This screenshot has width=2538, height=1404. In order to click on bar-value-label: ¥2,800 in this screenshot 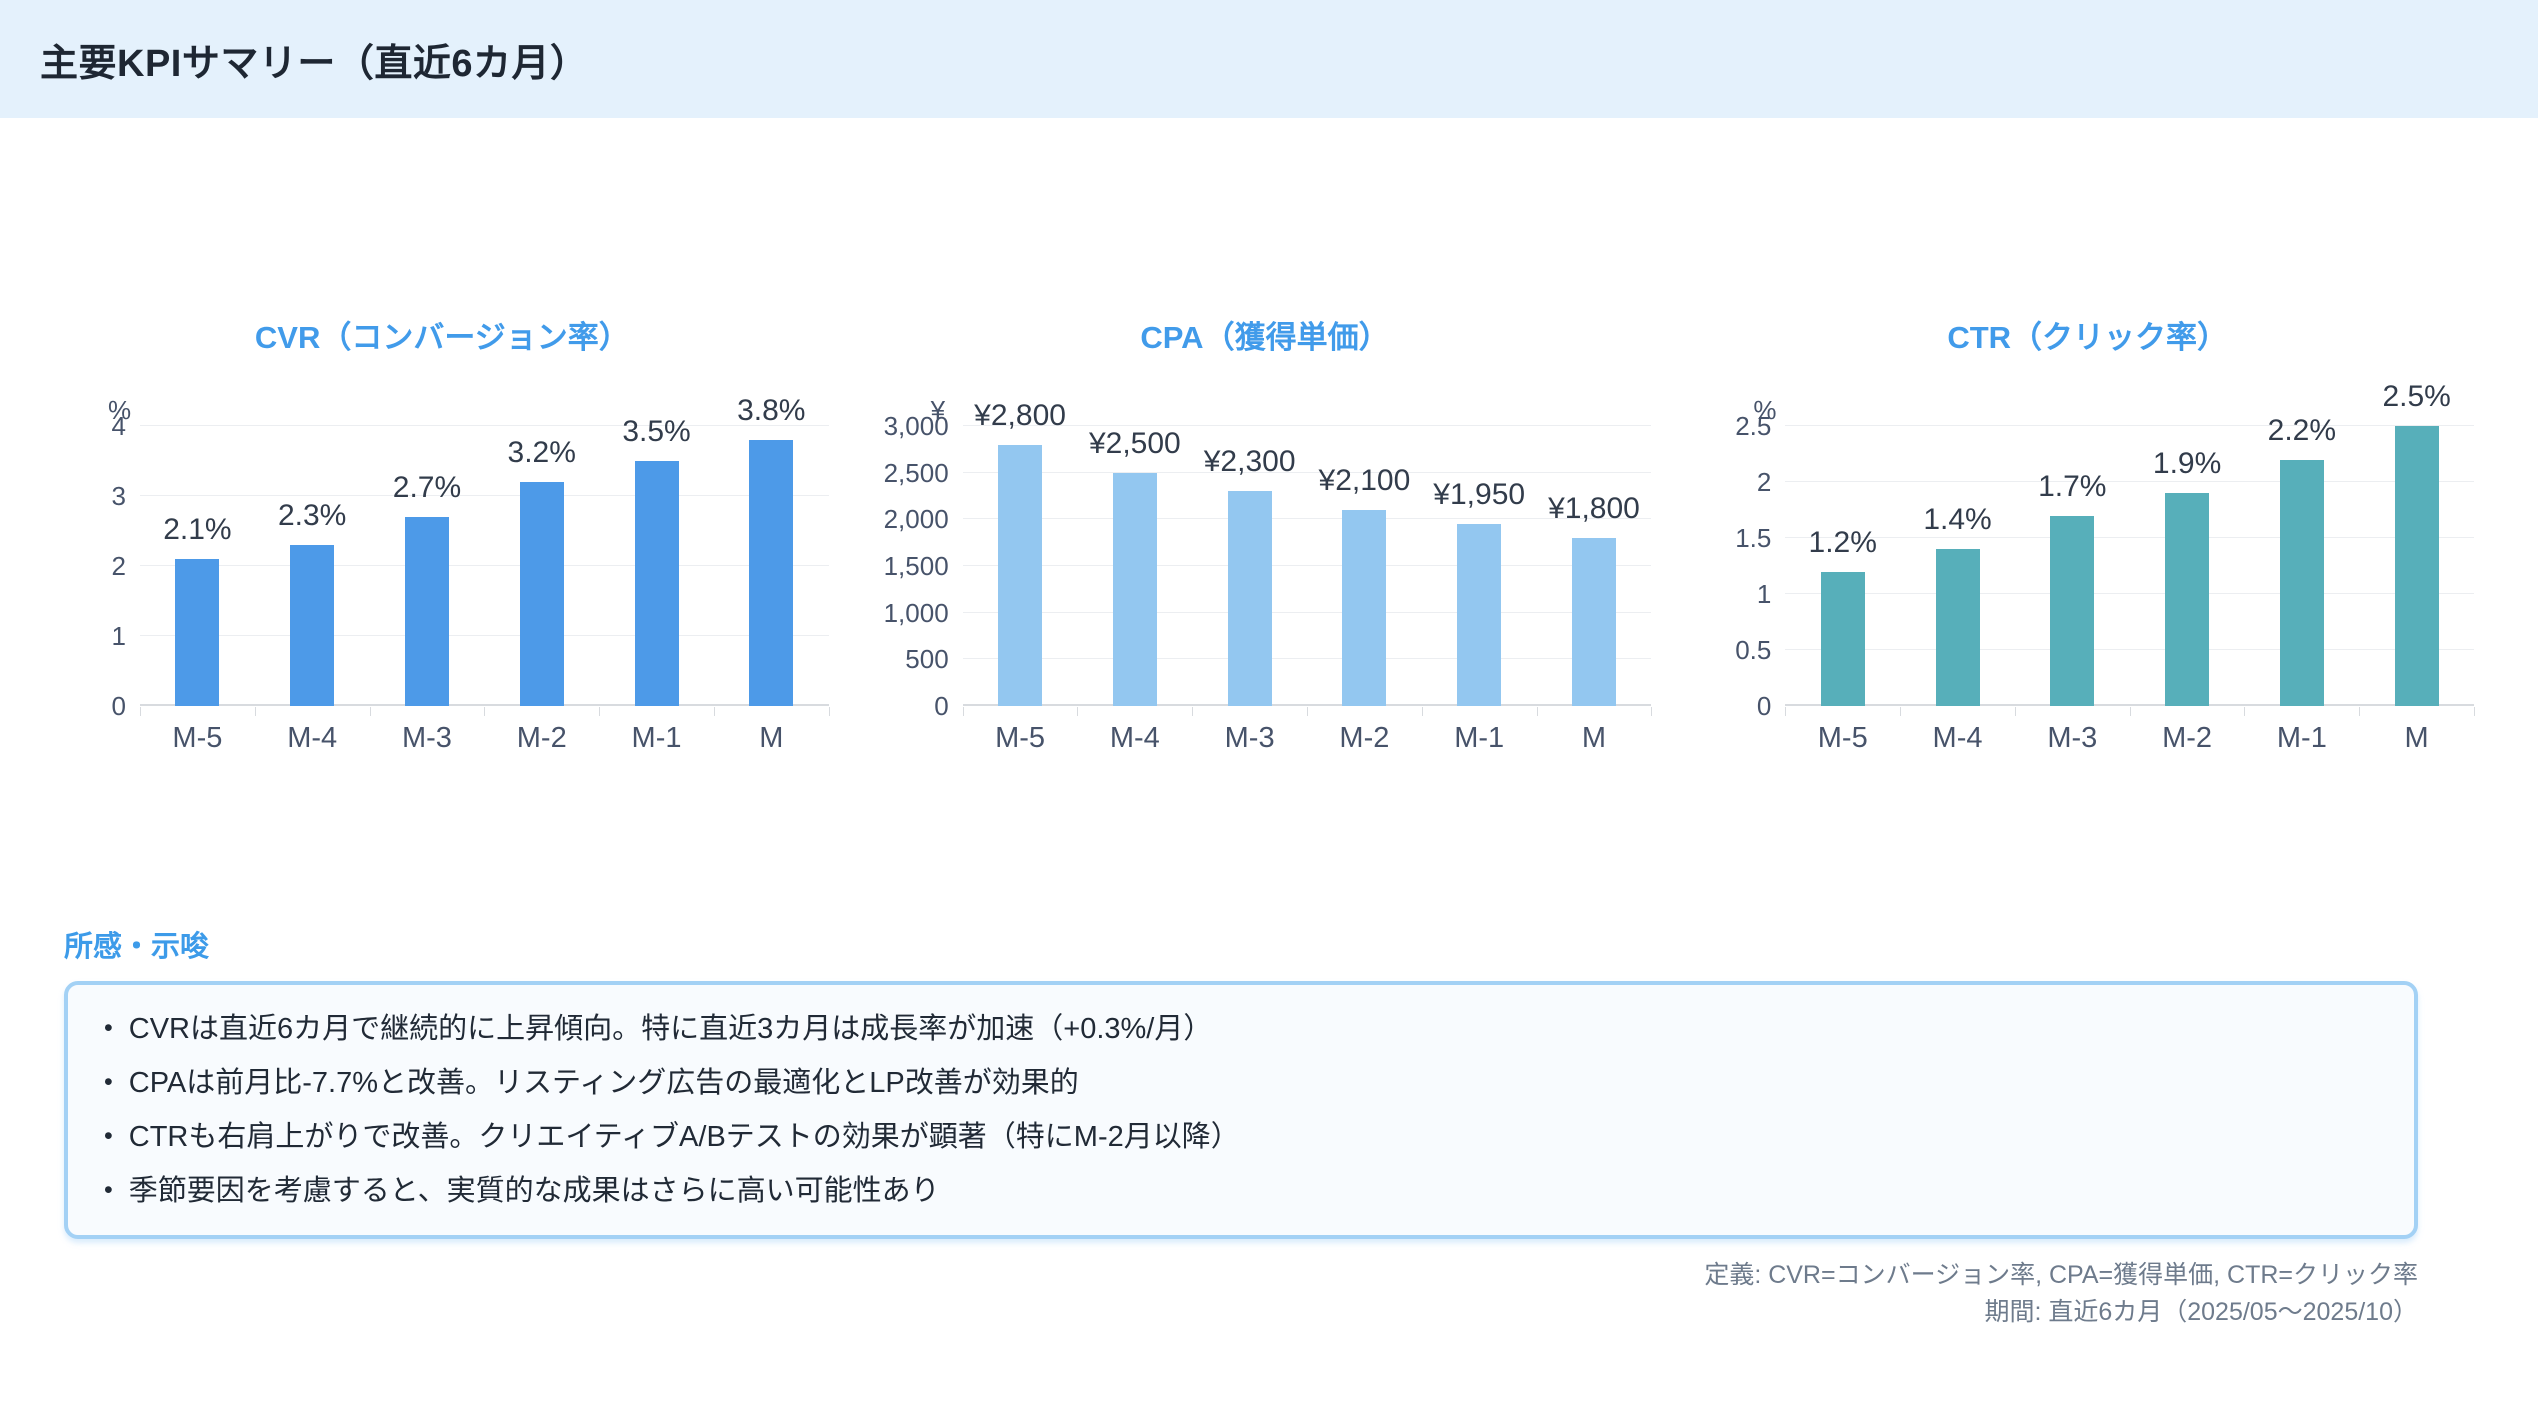, I will do `click(1020, 415)`.